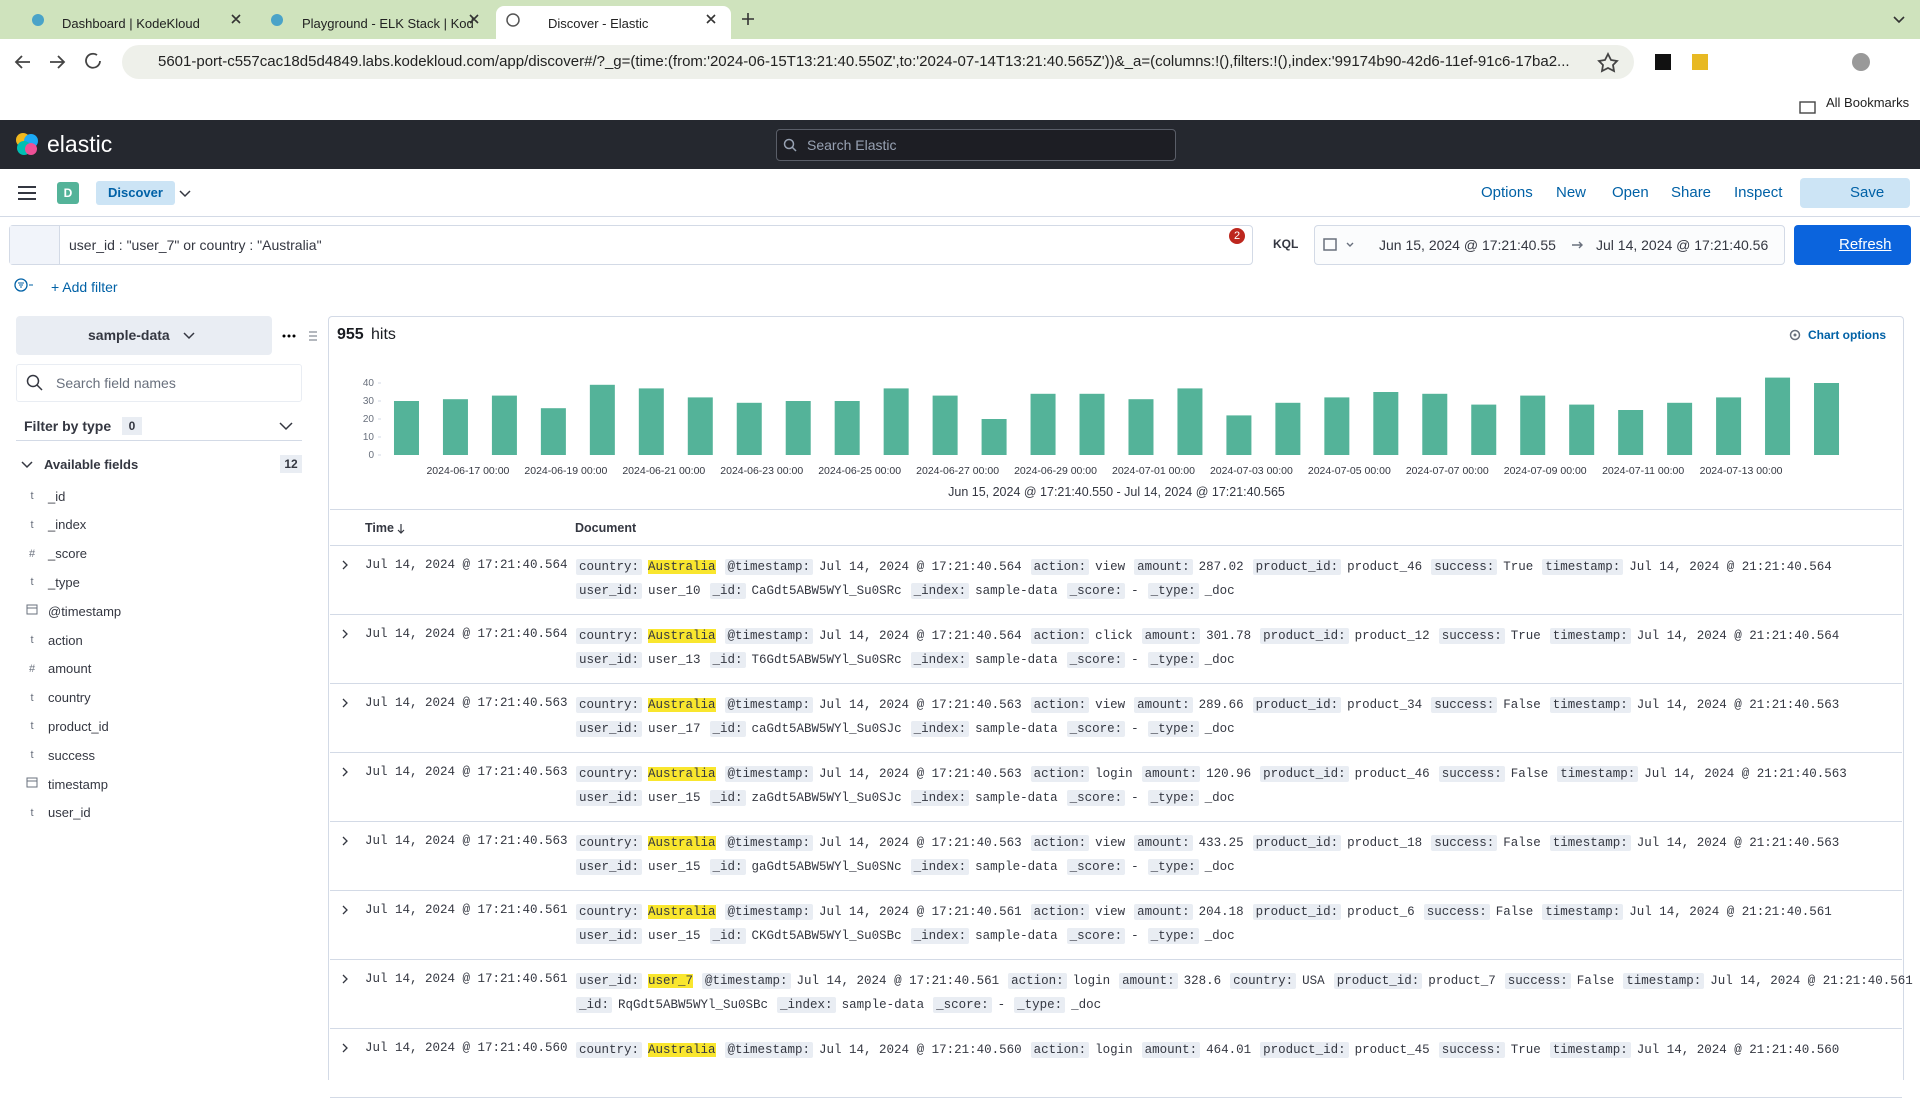 This screenshot has width=1920, height=1098. What do you see at coordinates (57, 813) in the screenshot?
I see `field-item: t user_id` at bounding box center [57, 813].